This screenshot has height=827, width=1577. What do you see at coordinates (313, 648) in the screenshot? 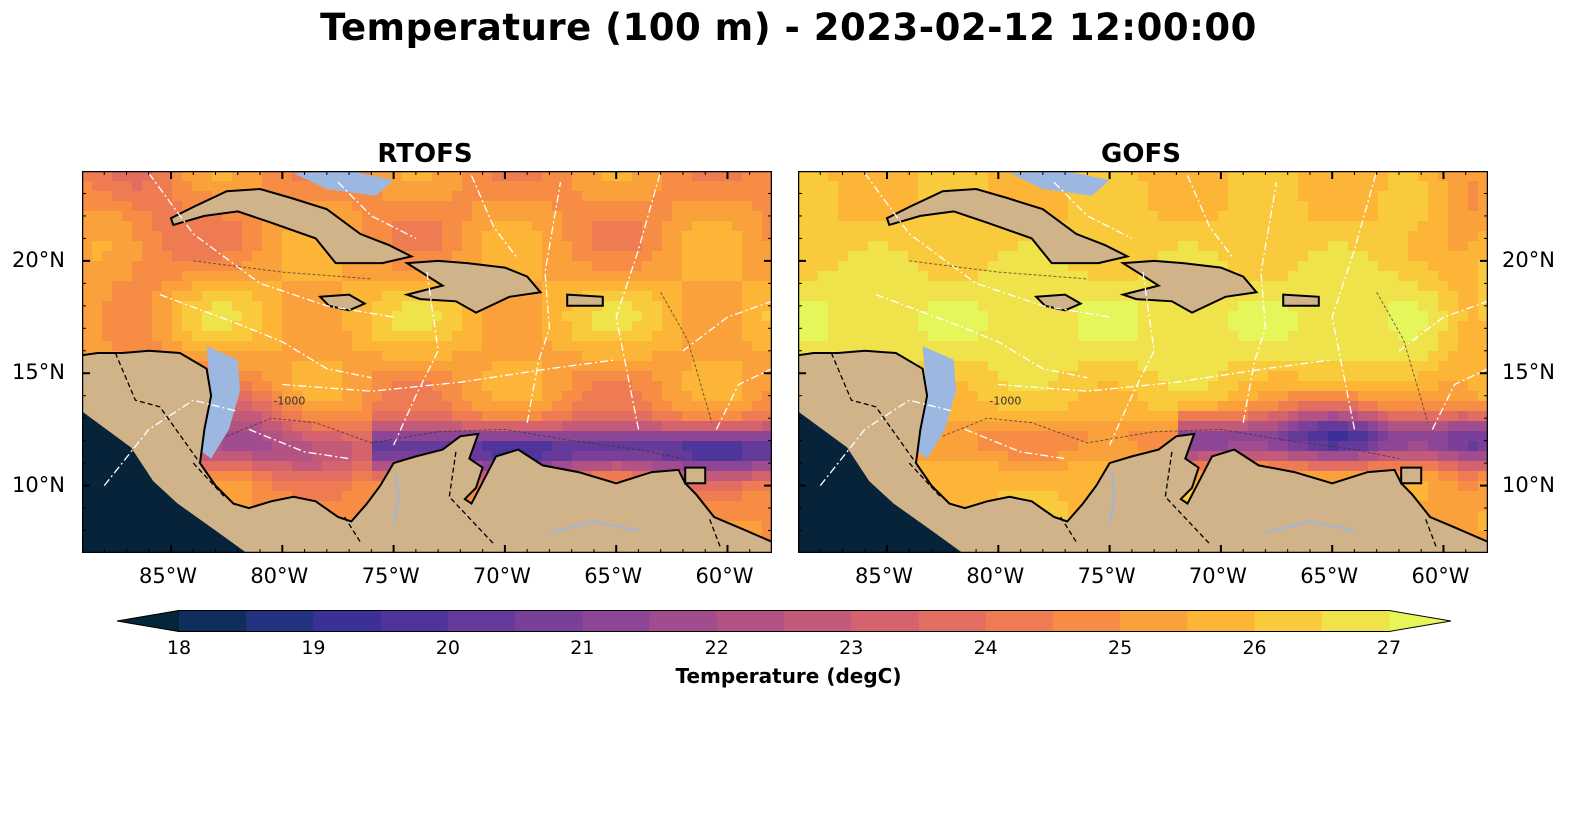
I see `colorbar-tick-label: 19` at bounding box center [313, 648].